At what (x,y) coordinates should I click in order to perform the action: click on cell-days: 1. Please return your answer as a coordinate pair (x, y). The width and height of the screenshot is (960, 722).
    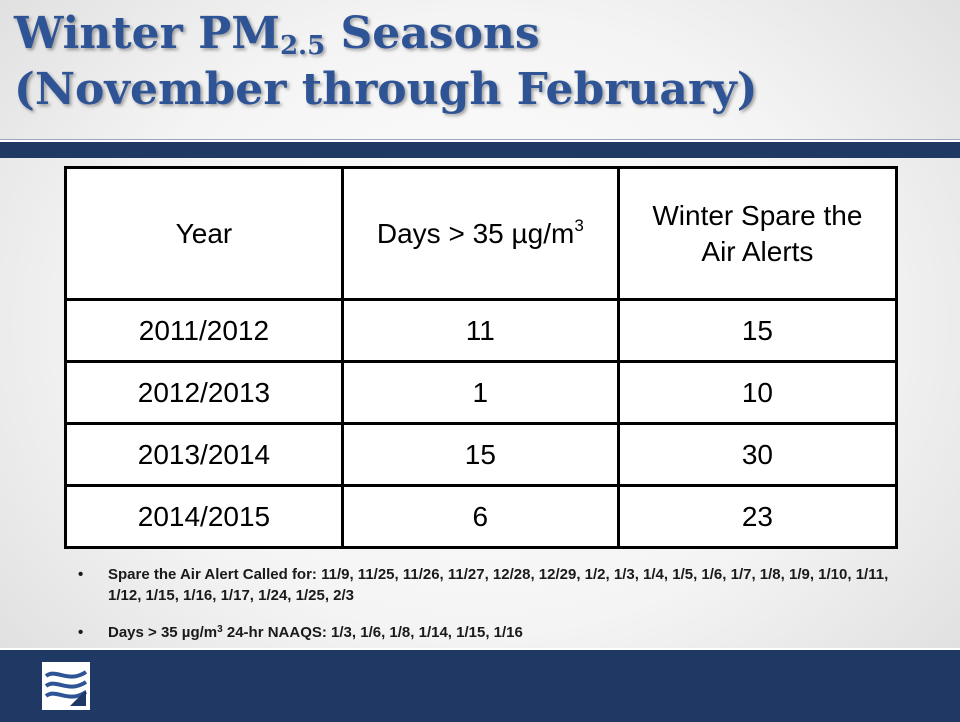
    Looking at the image, I should click on (480, 392).